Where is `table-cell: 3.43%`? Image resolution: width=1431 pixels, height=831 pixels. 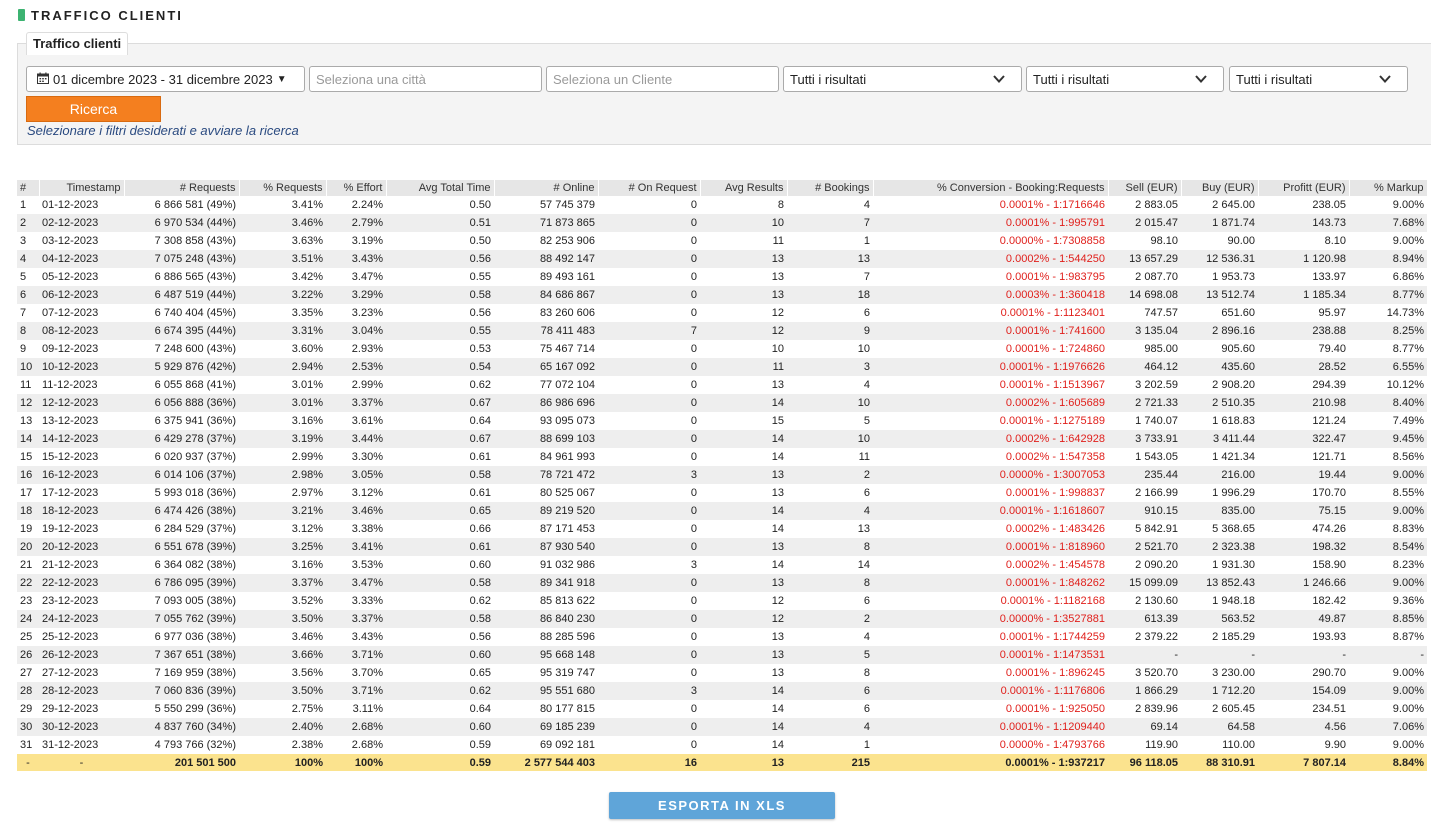 table-cell: 3.43% is located at coordinates (367, 637).